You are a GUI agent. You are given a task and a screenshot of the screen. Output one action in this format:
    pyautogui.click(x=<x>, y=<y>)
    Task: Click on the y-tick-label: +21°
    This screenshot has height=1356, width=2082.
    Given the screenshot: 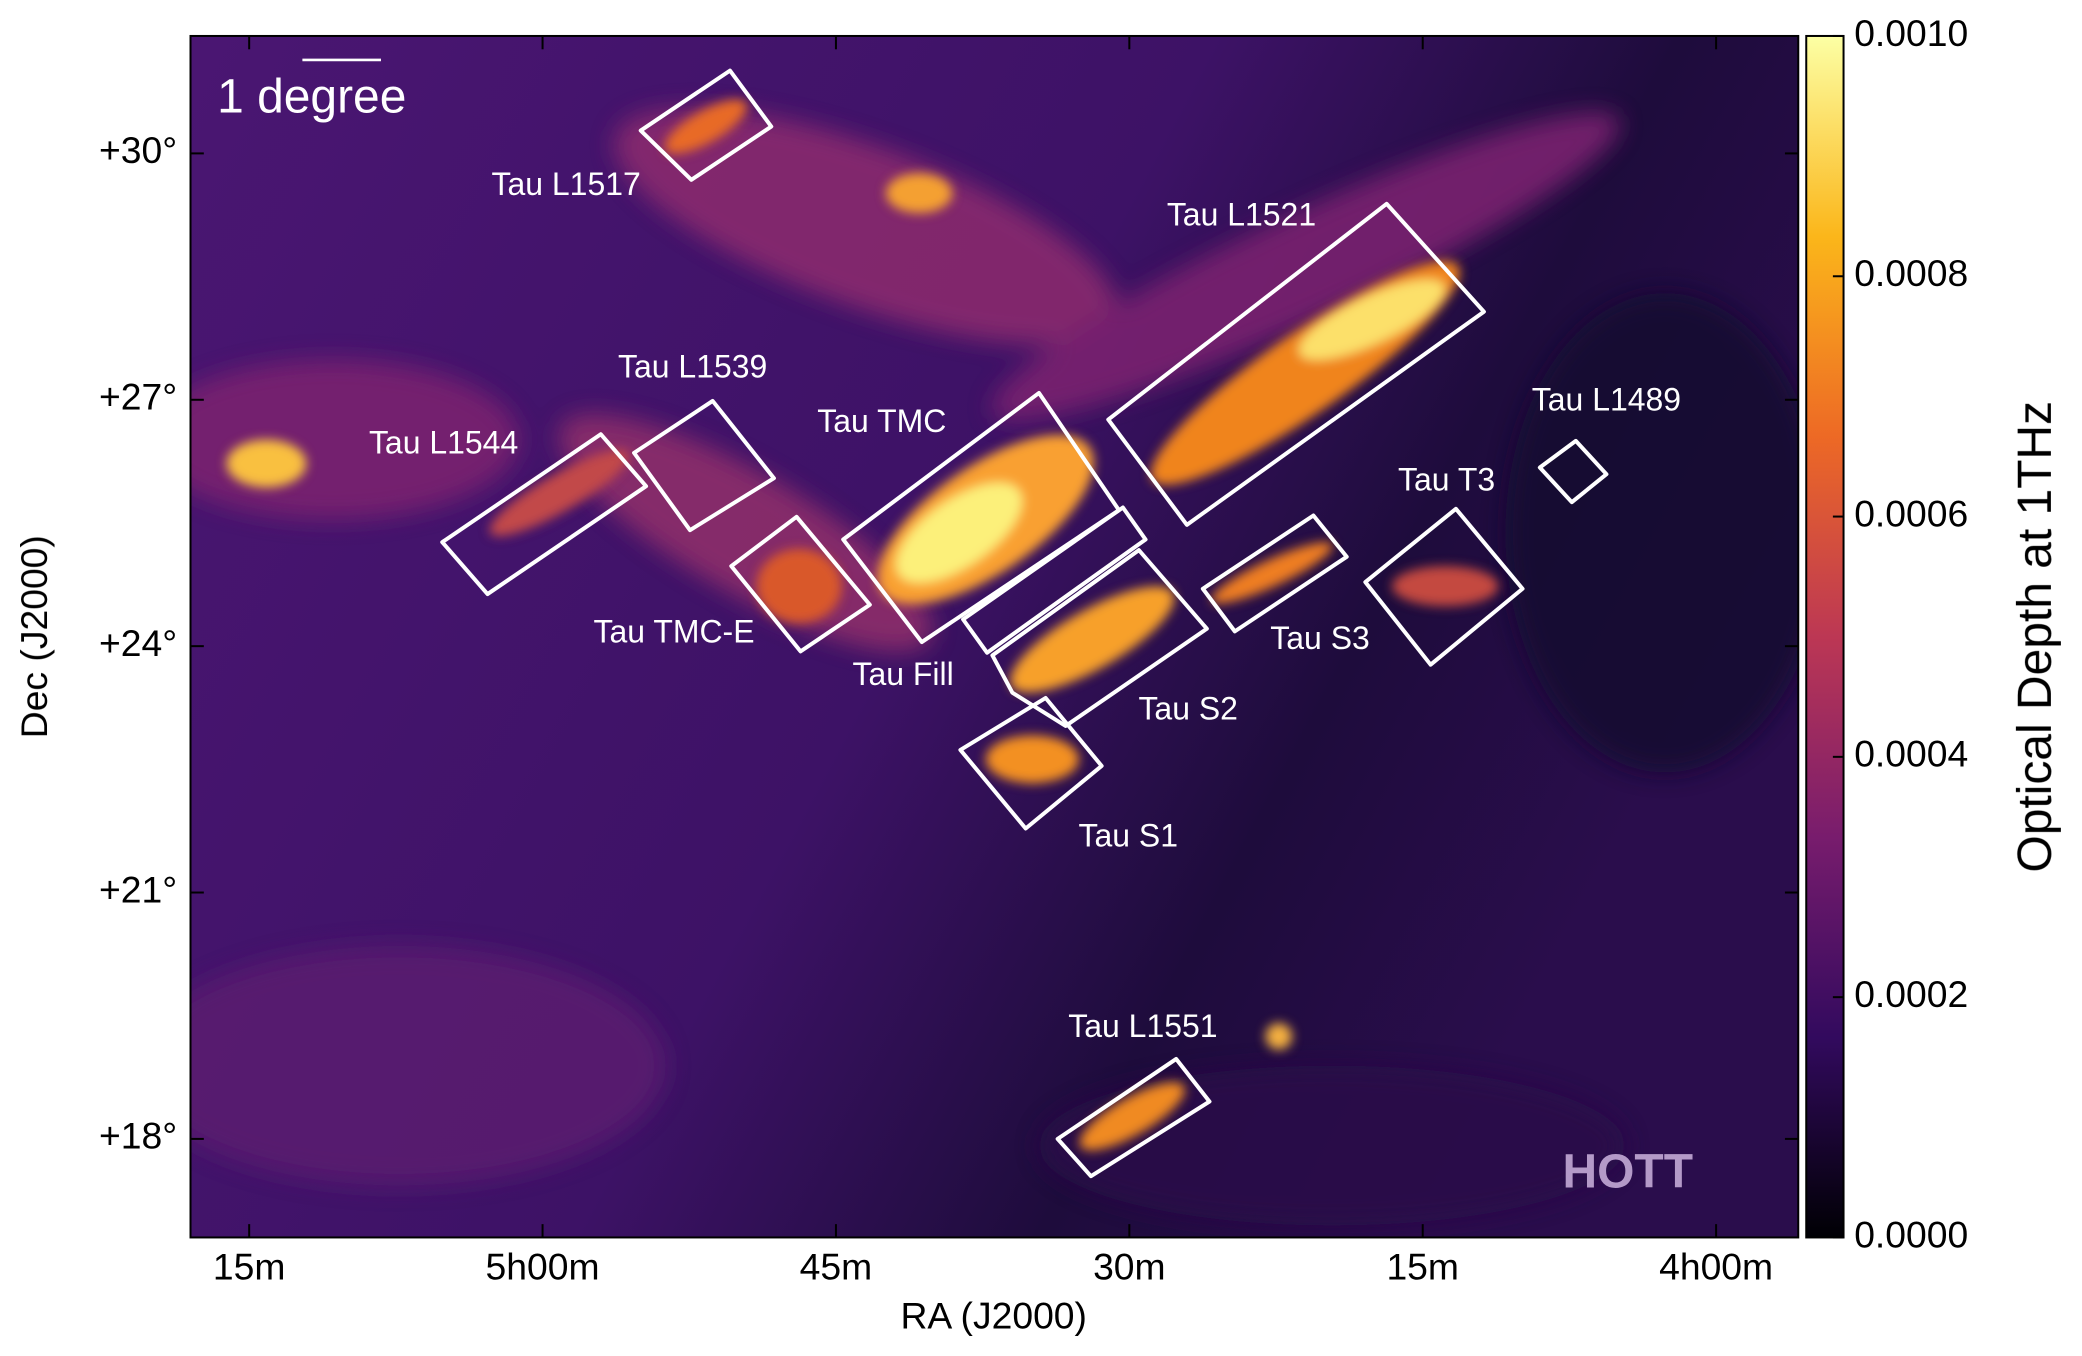 What is the action you would take?
    pyautogui.click(x=138, y=889)
    